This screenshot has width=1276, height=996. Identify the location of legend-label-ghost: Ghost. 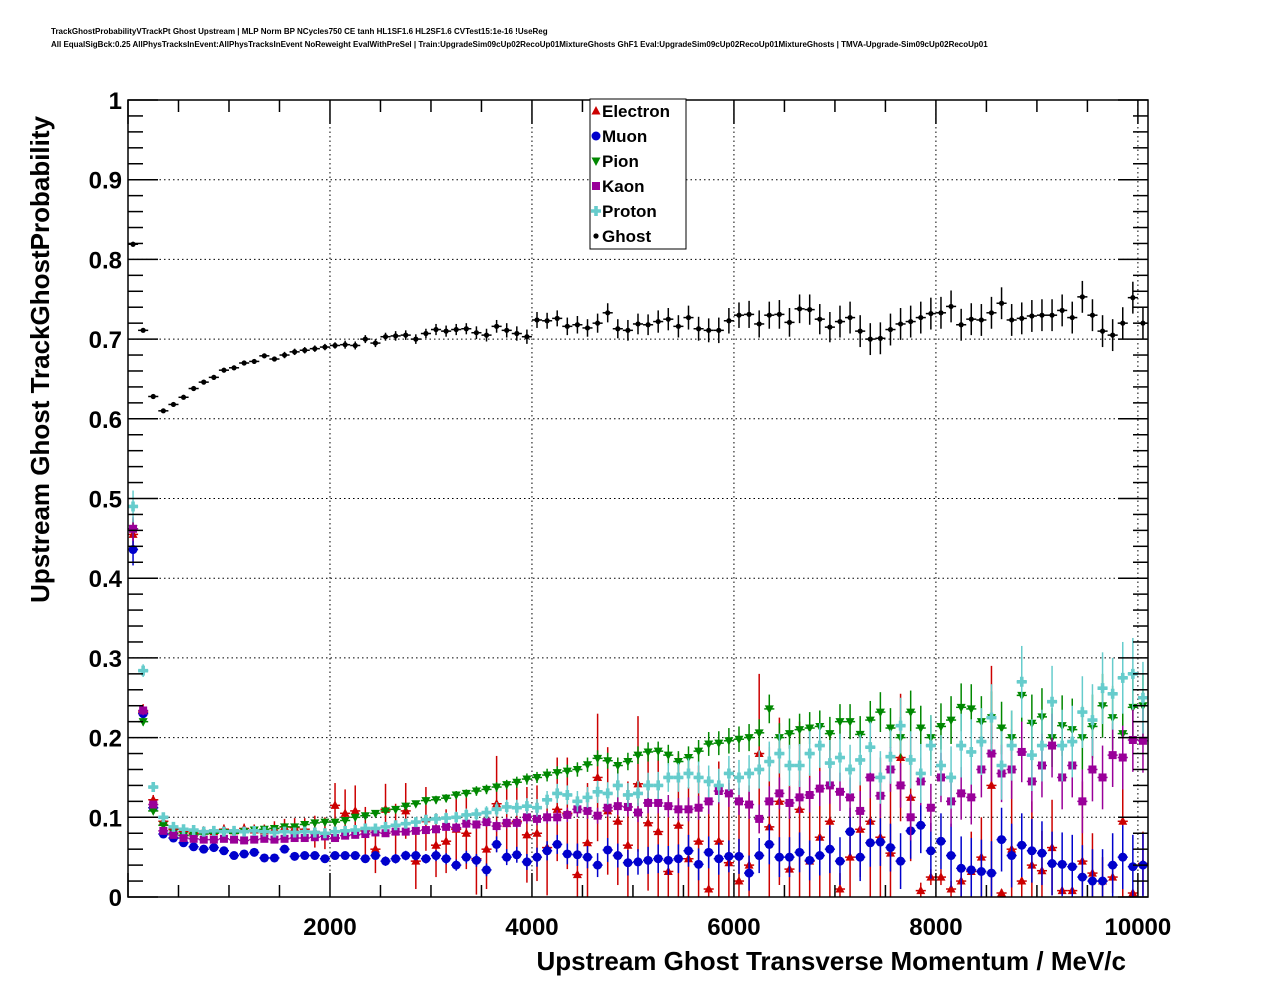
(626, 236).